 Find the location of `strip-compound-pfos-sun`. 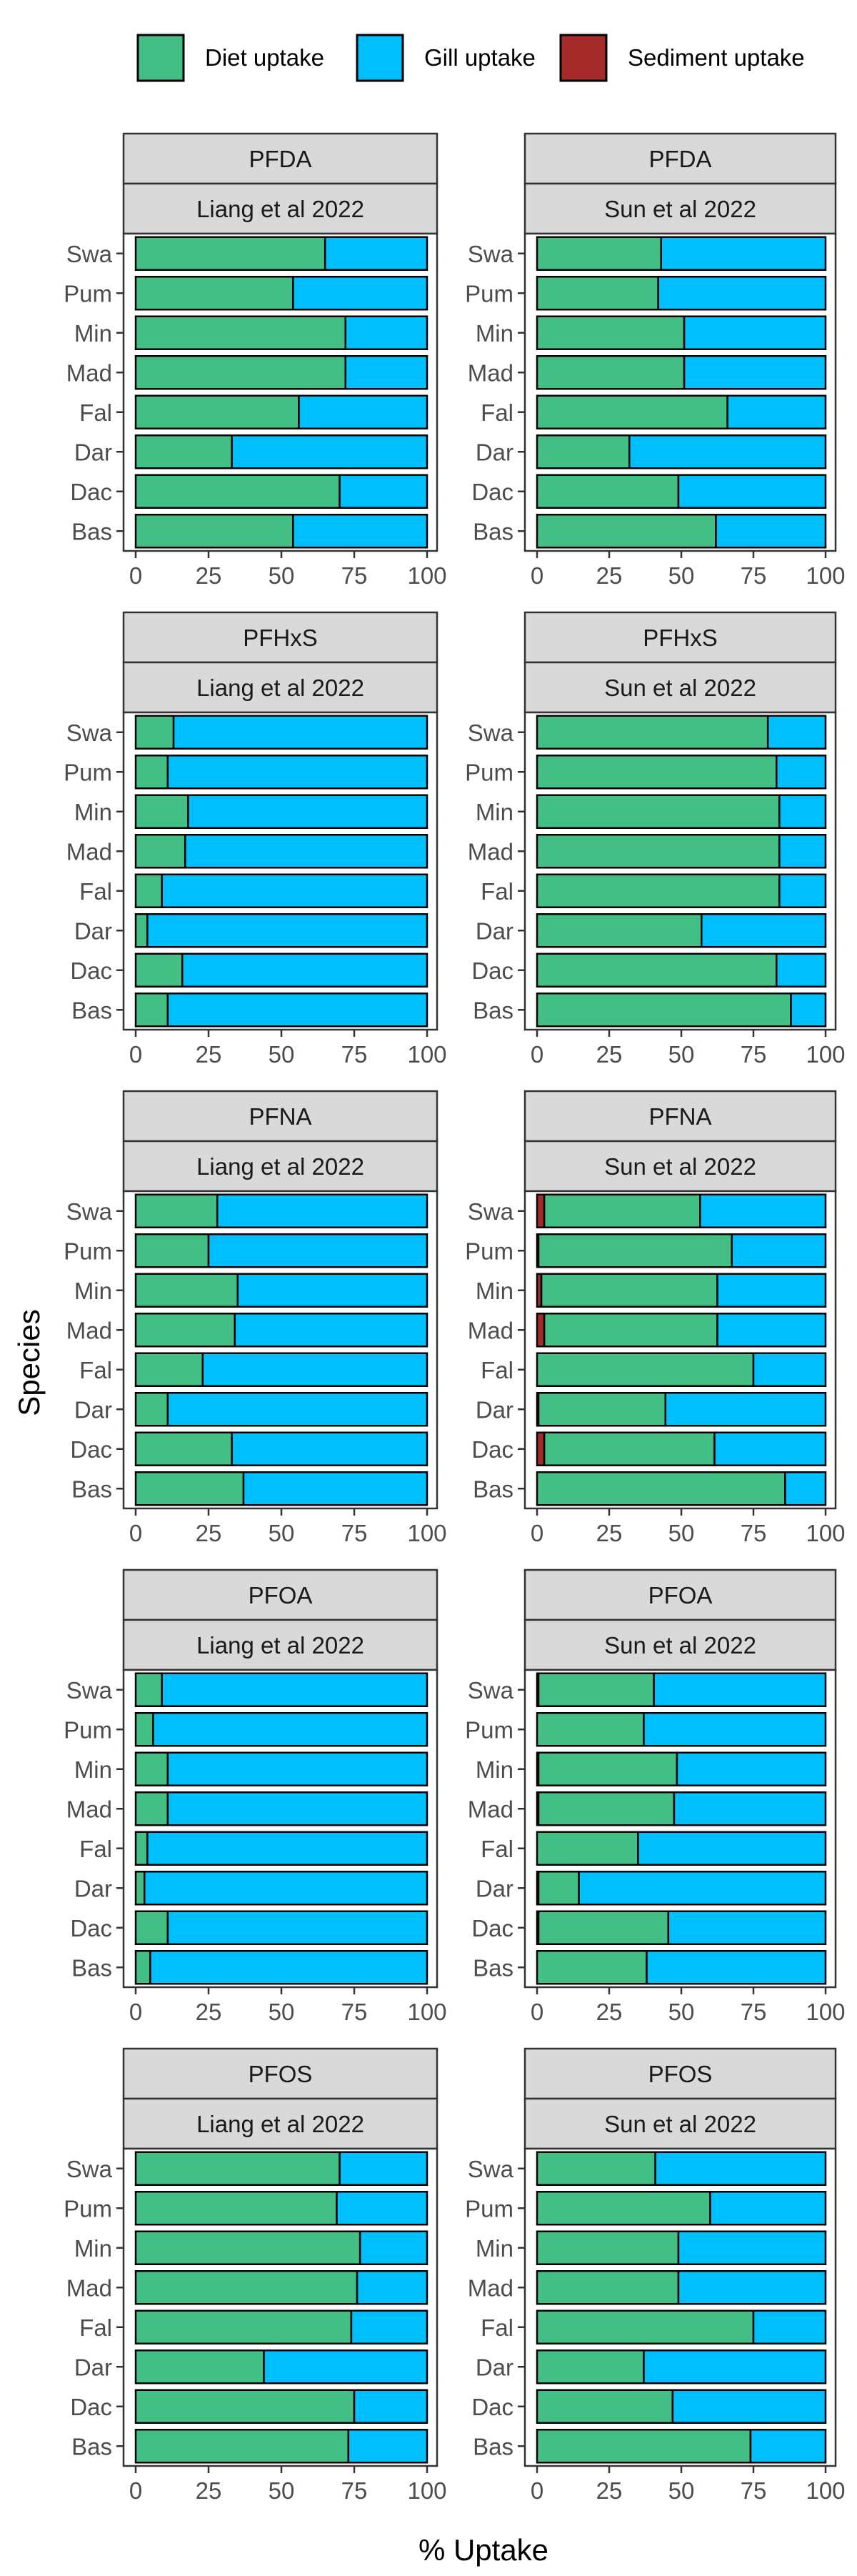

strip-compound-pfos-sun is located at coordinates (680, 2073).